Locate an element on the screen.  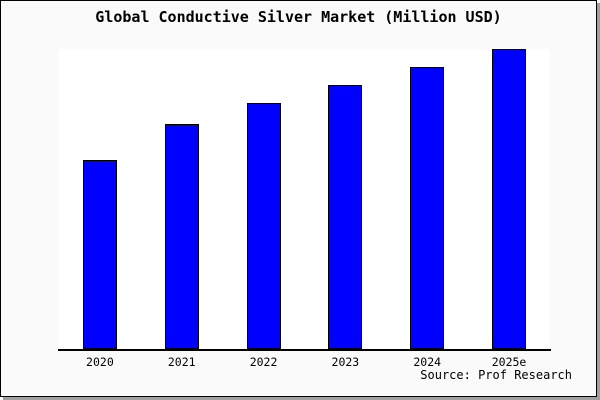
bar-2021 is located at coordinates (181, 236).